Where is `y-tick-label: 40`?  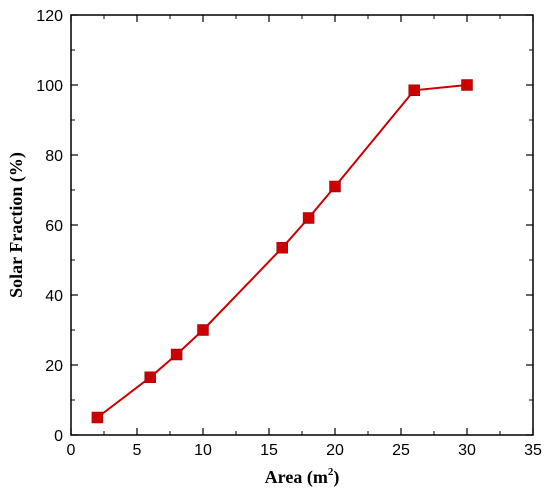 y-tick-label: 40 is located at coordinates (54, 296).